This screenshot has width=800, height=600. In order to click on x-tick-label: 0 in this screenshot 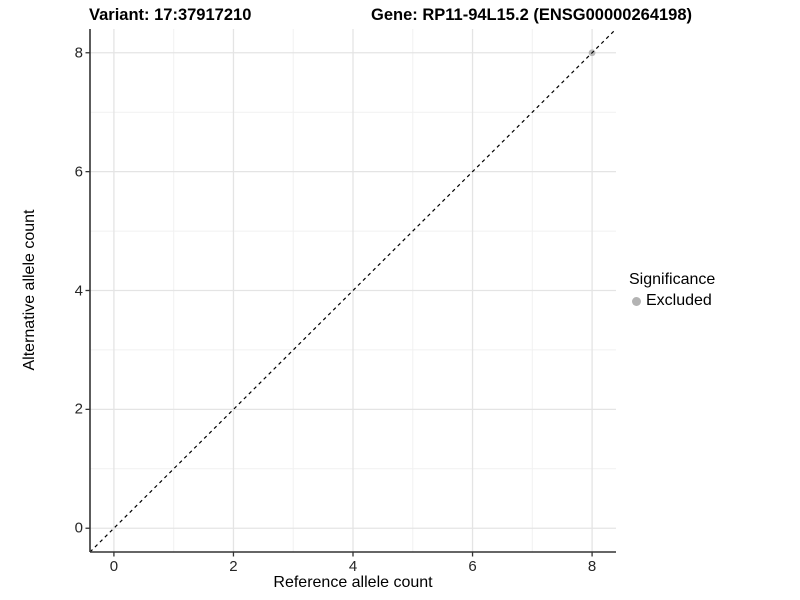, I will do `click(114, 566)`.